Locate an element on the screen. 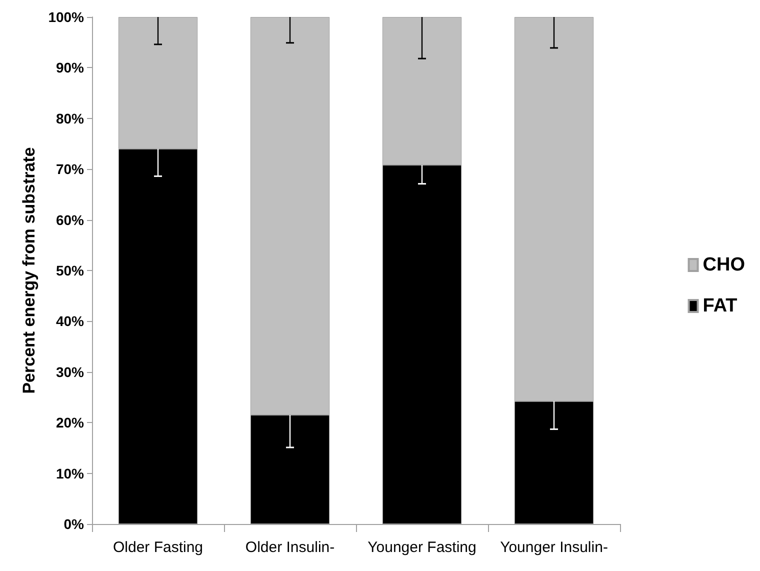 This screenshot has width=760, height=571. y-tick-label: 90% is located at coordinates (70, 68).